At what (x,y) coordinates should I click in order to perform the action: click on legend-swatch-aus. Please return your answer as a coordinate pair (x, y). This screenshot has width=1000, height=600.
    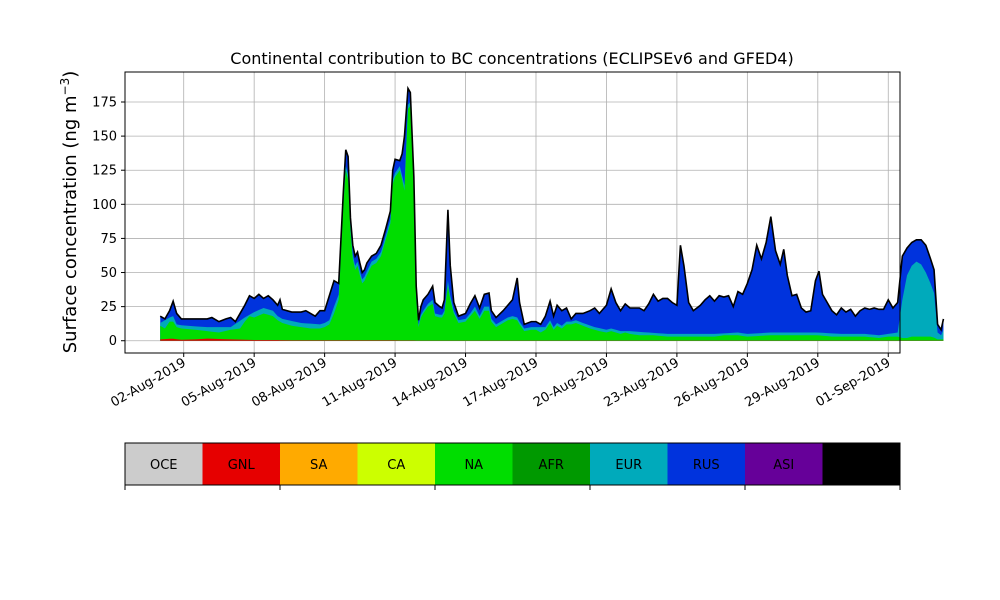
    Looking at the image, I should click on (861, 464).